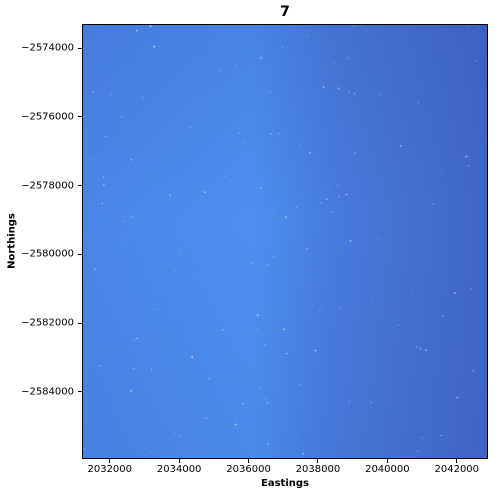 Image resolution: width=498 pixels, height=497 pixels. What do you see at coordinates (110, 469) in the screenshot?
I see `x-tick-label: 2032000` at bounding box center [110, 469].